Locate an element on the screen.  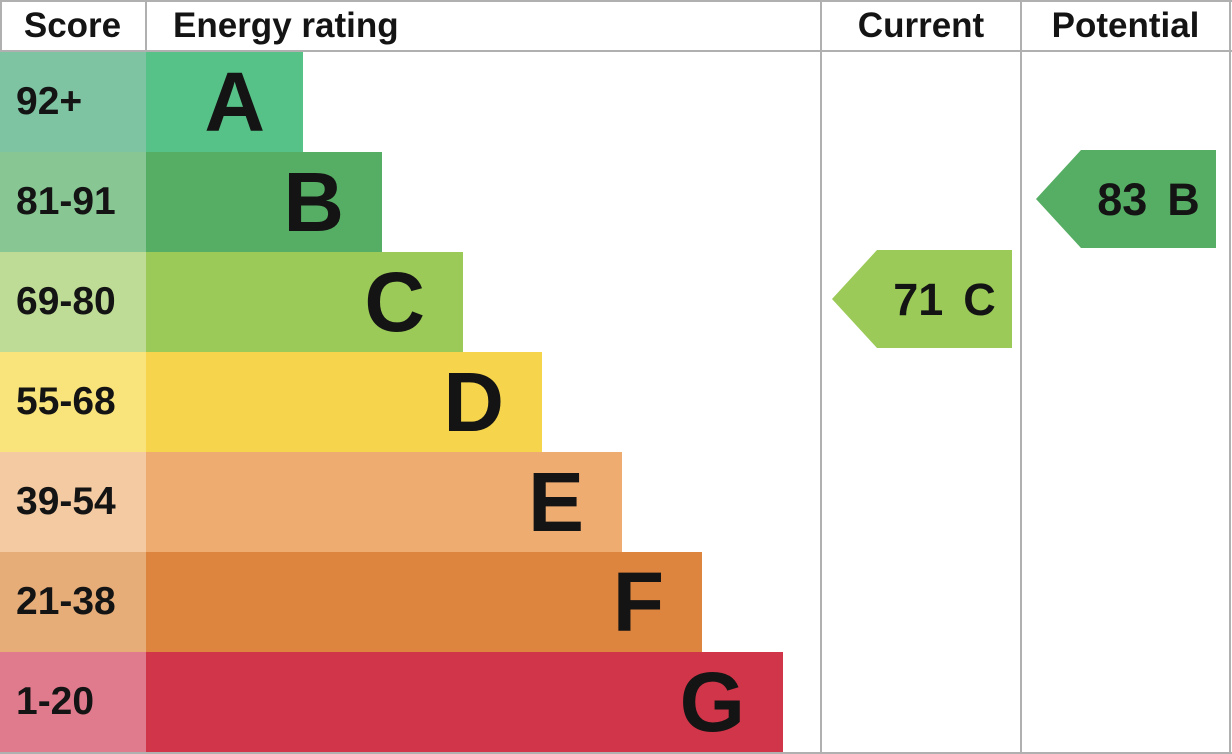
band-row-c: 69-80 C is located at coordinates (411, 302).